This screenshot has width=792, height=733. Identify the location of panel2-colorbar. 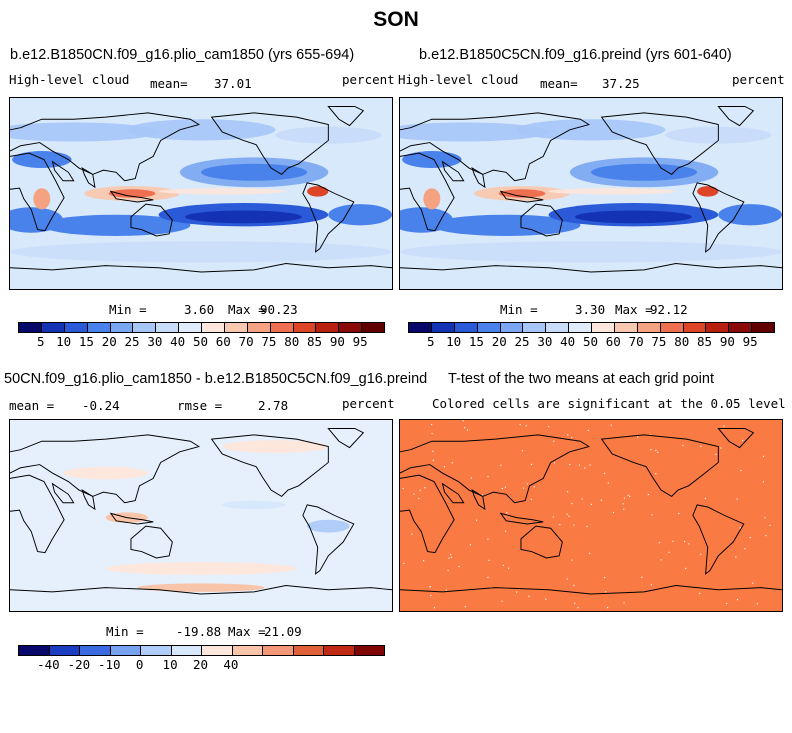
(591, 327).